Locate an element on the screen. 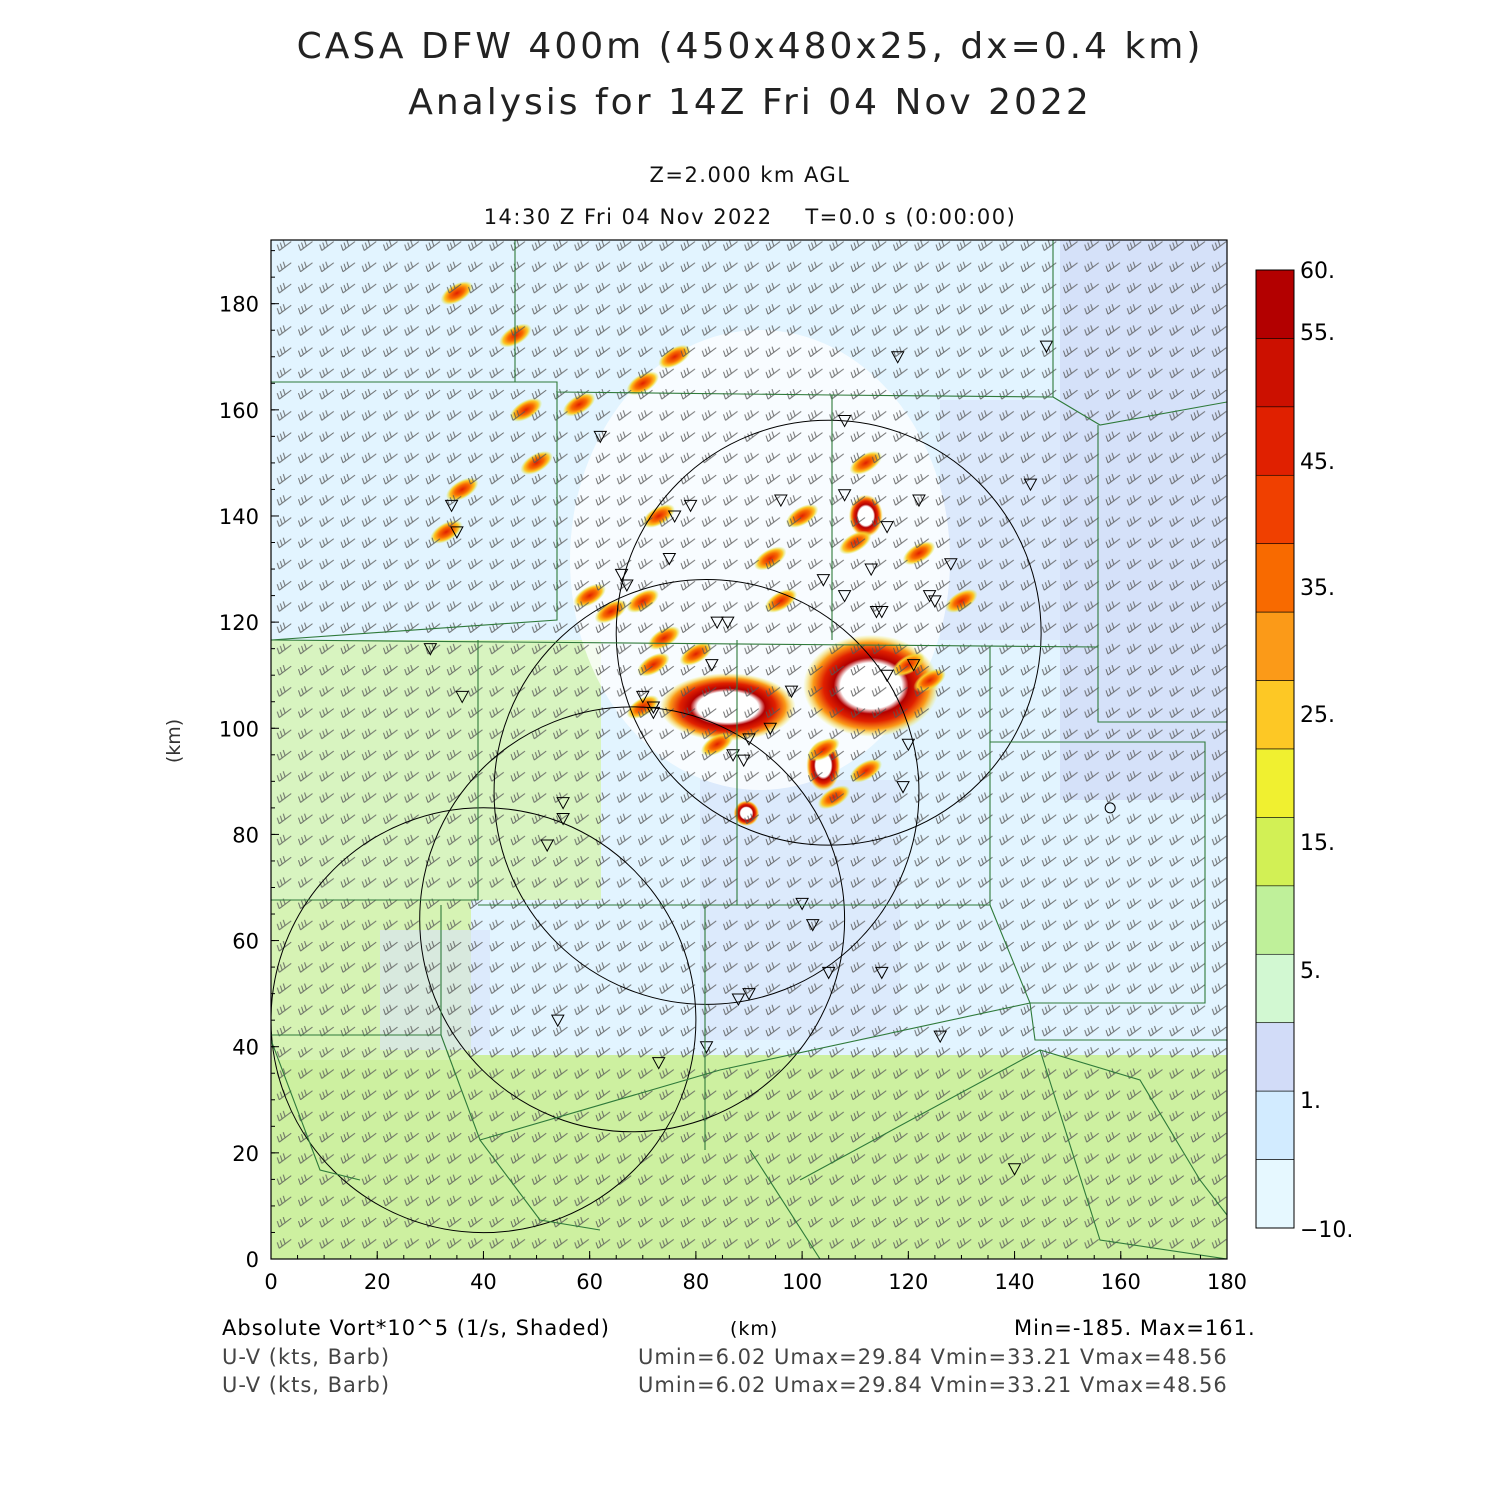 The height and width of the screenshot is (1500, 1500). y-tick-label: 40 is located at coordinates (245, 1048).